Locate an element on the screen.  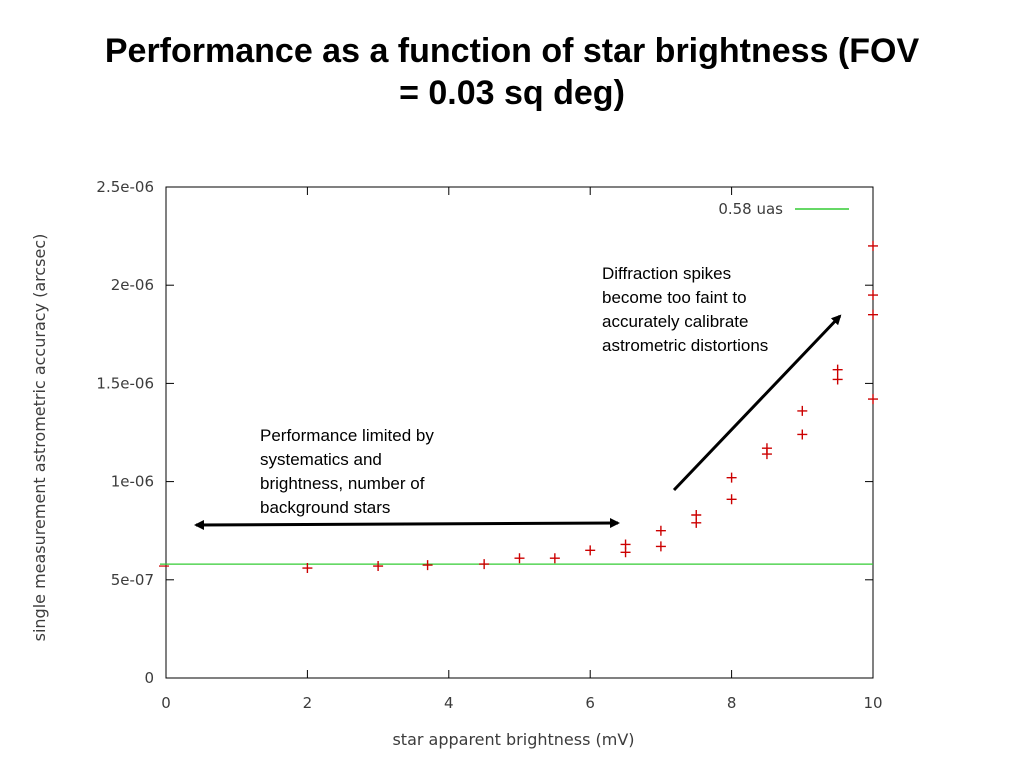
x-tick-label: 6 is located at coordinates (590, 703).